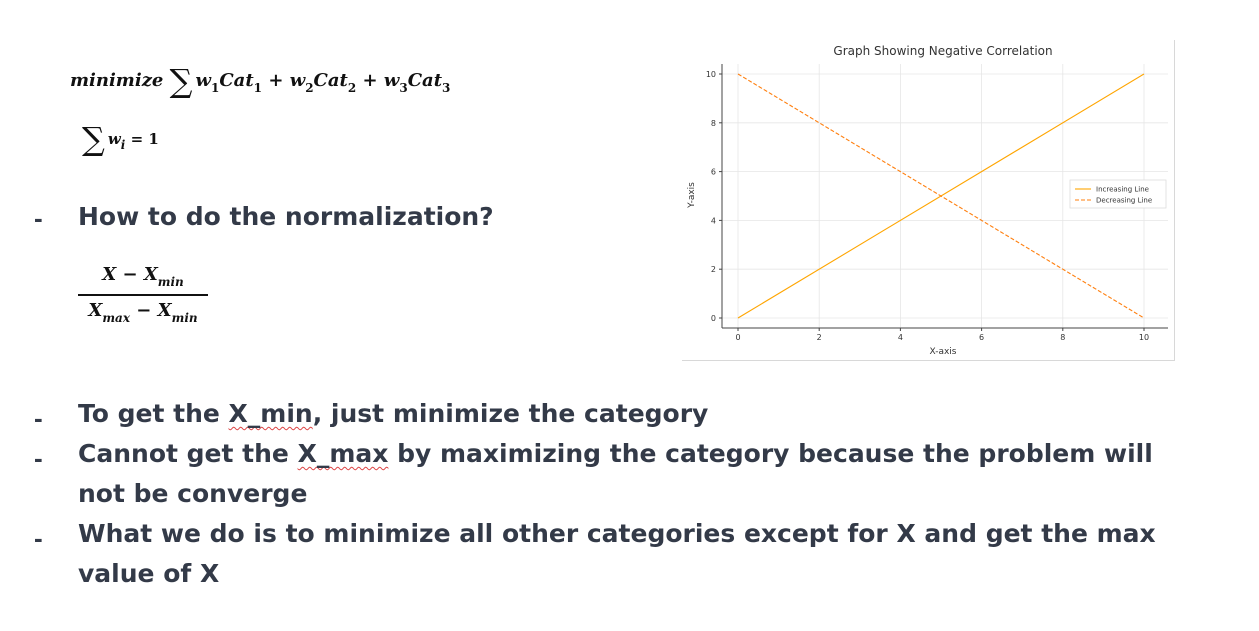 The image size is (1259, 631). I want to click on normalization-fraction: X − Xmin Xmax − Xmin, so click(143, 294).